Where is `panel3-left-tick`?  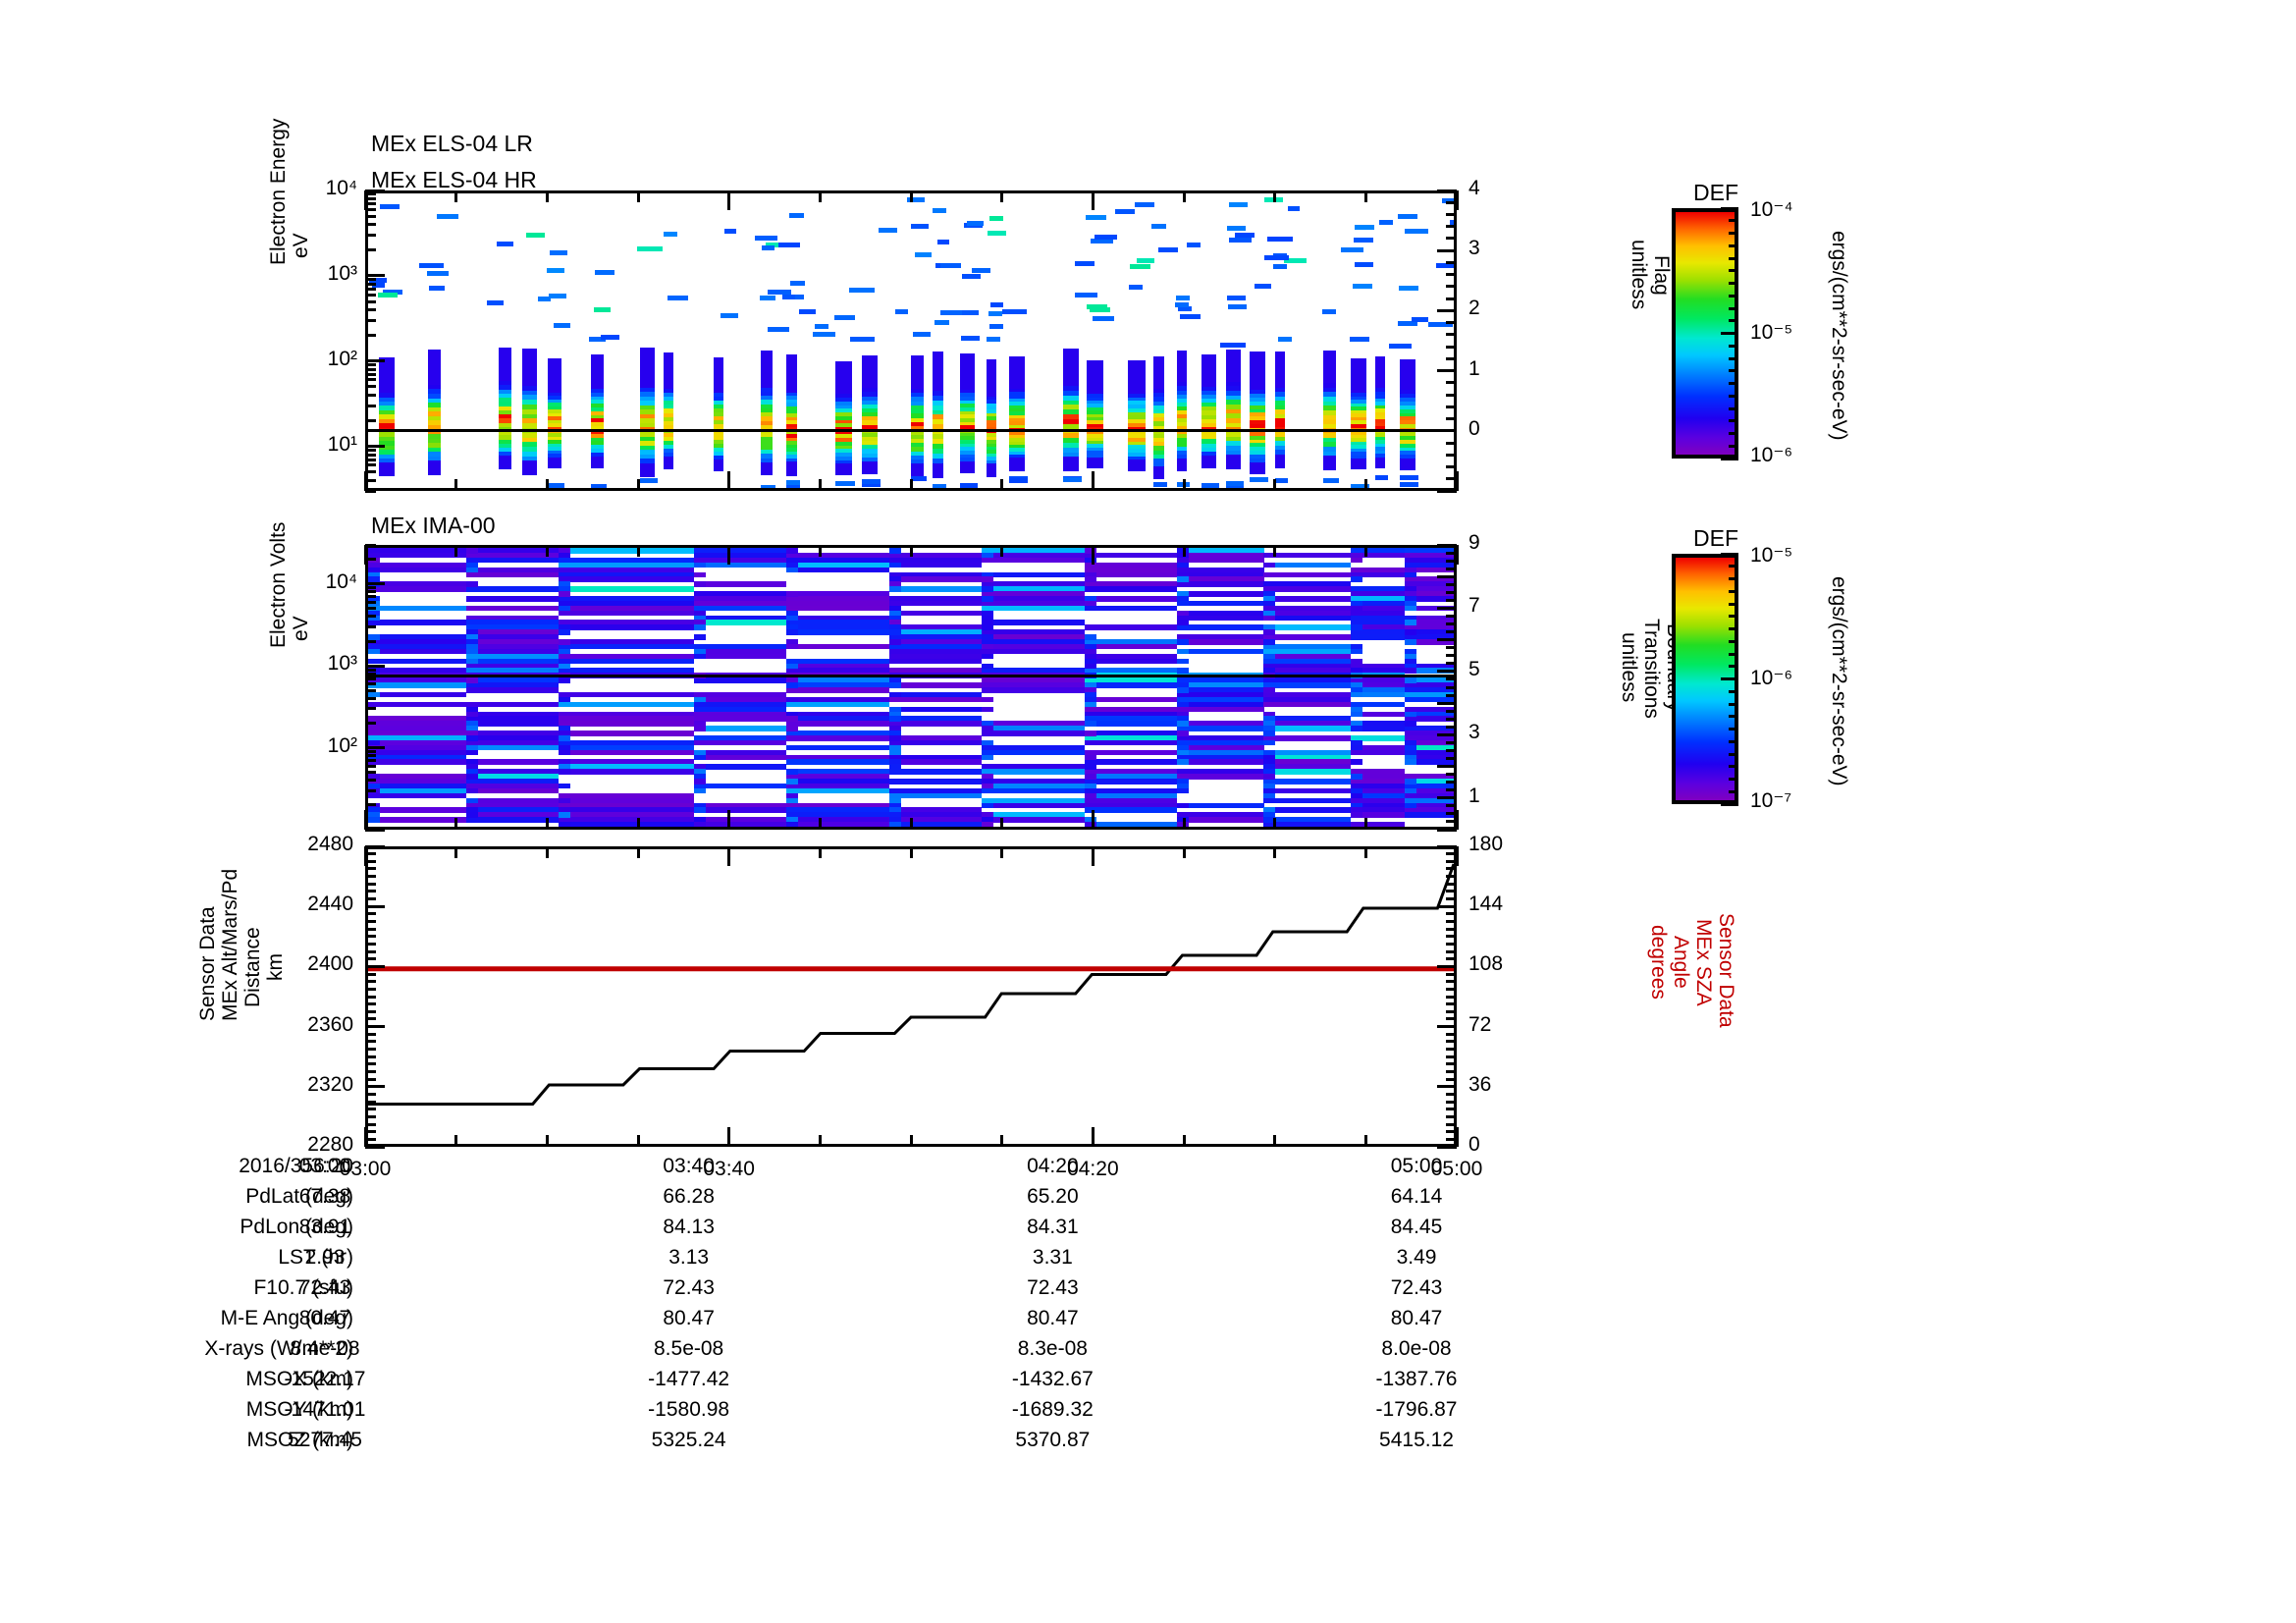
panel3-left-tick is located at coordinates (370, 854).